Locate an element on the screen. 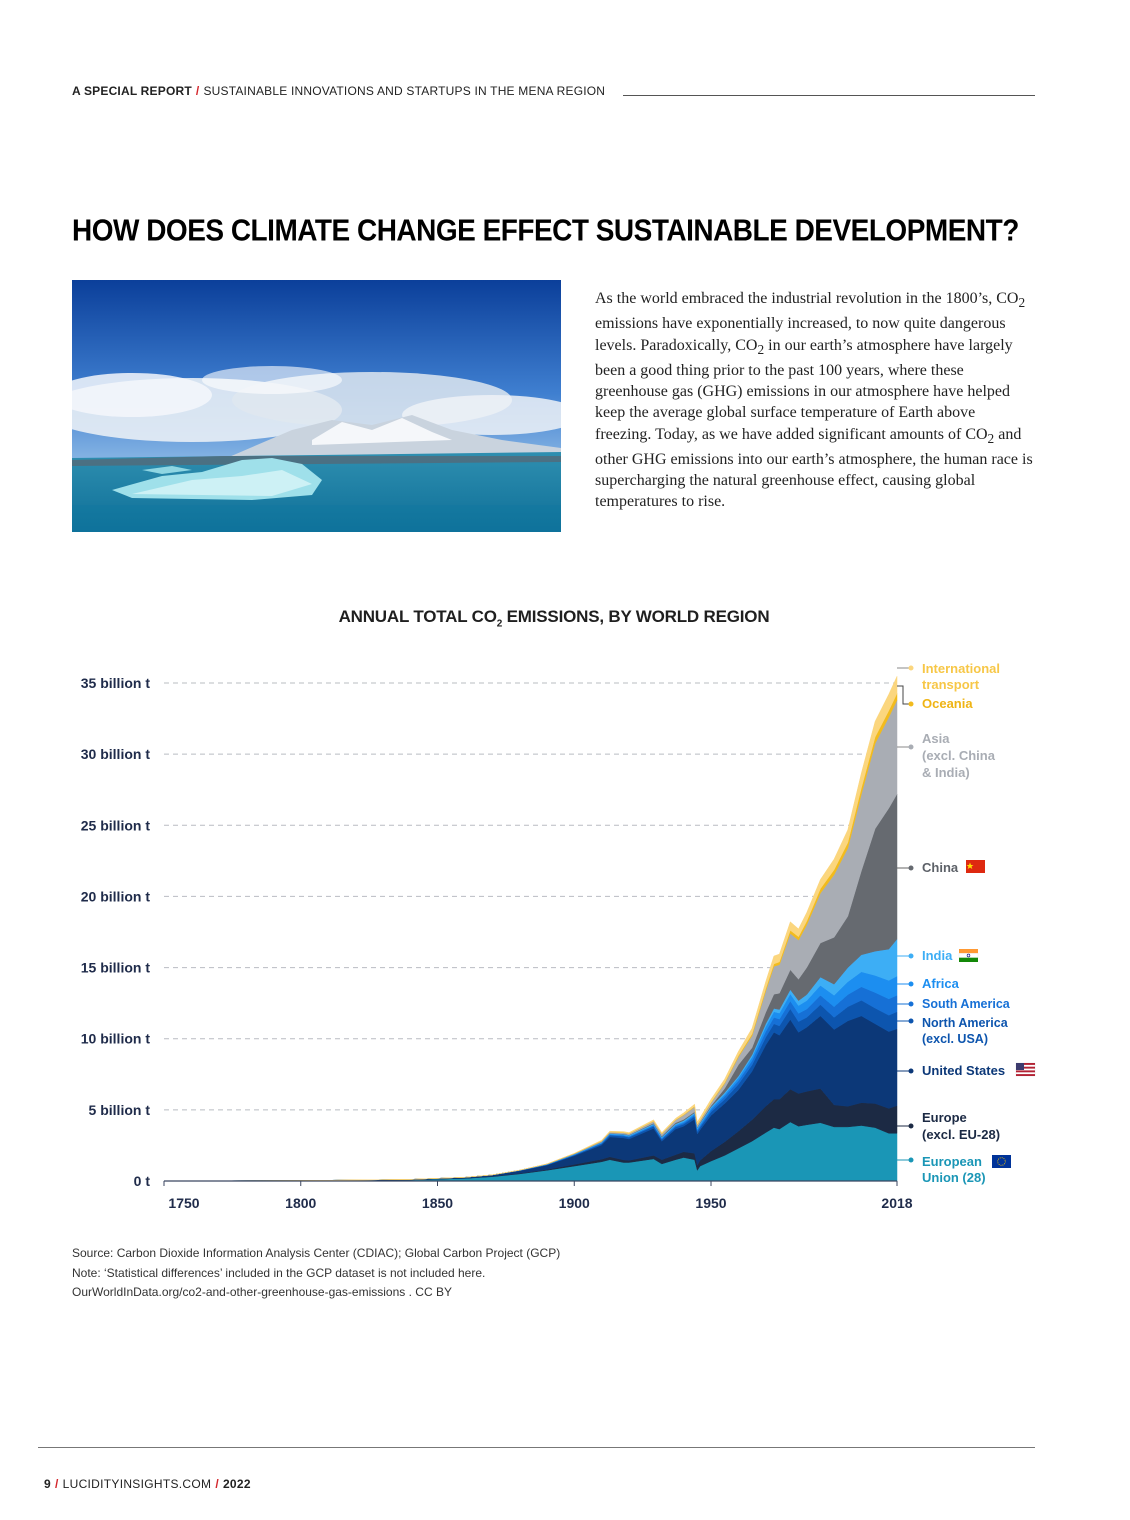  legend-dot-africa is located at coordinates (911, 984).